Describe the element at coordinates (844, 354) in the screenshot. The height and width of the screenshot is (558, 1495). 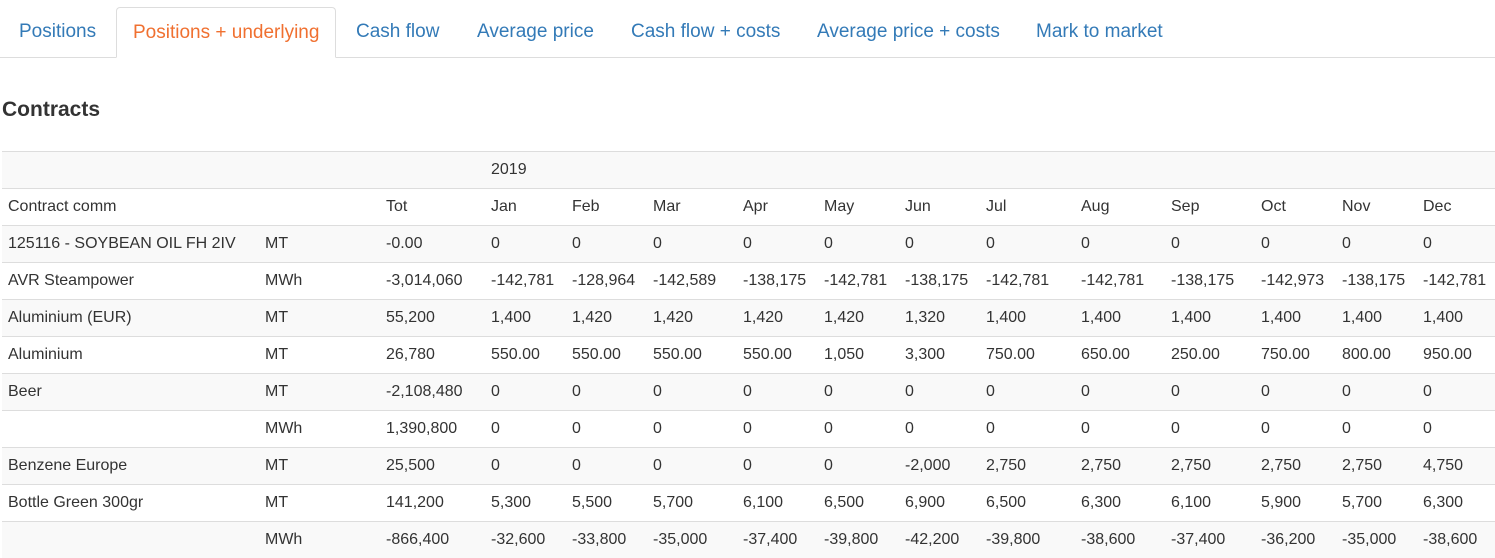
I see `month-value-cell: 1,050` at that location.